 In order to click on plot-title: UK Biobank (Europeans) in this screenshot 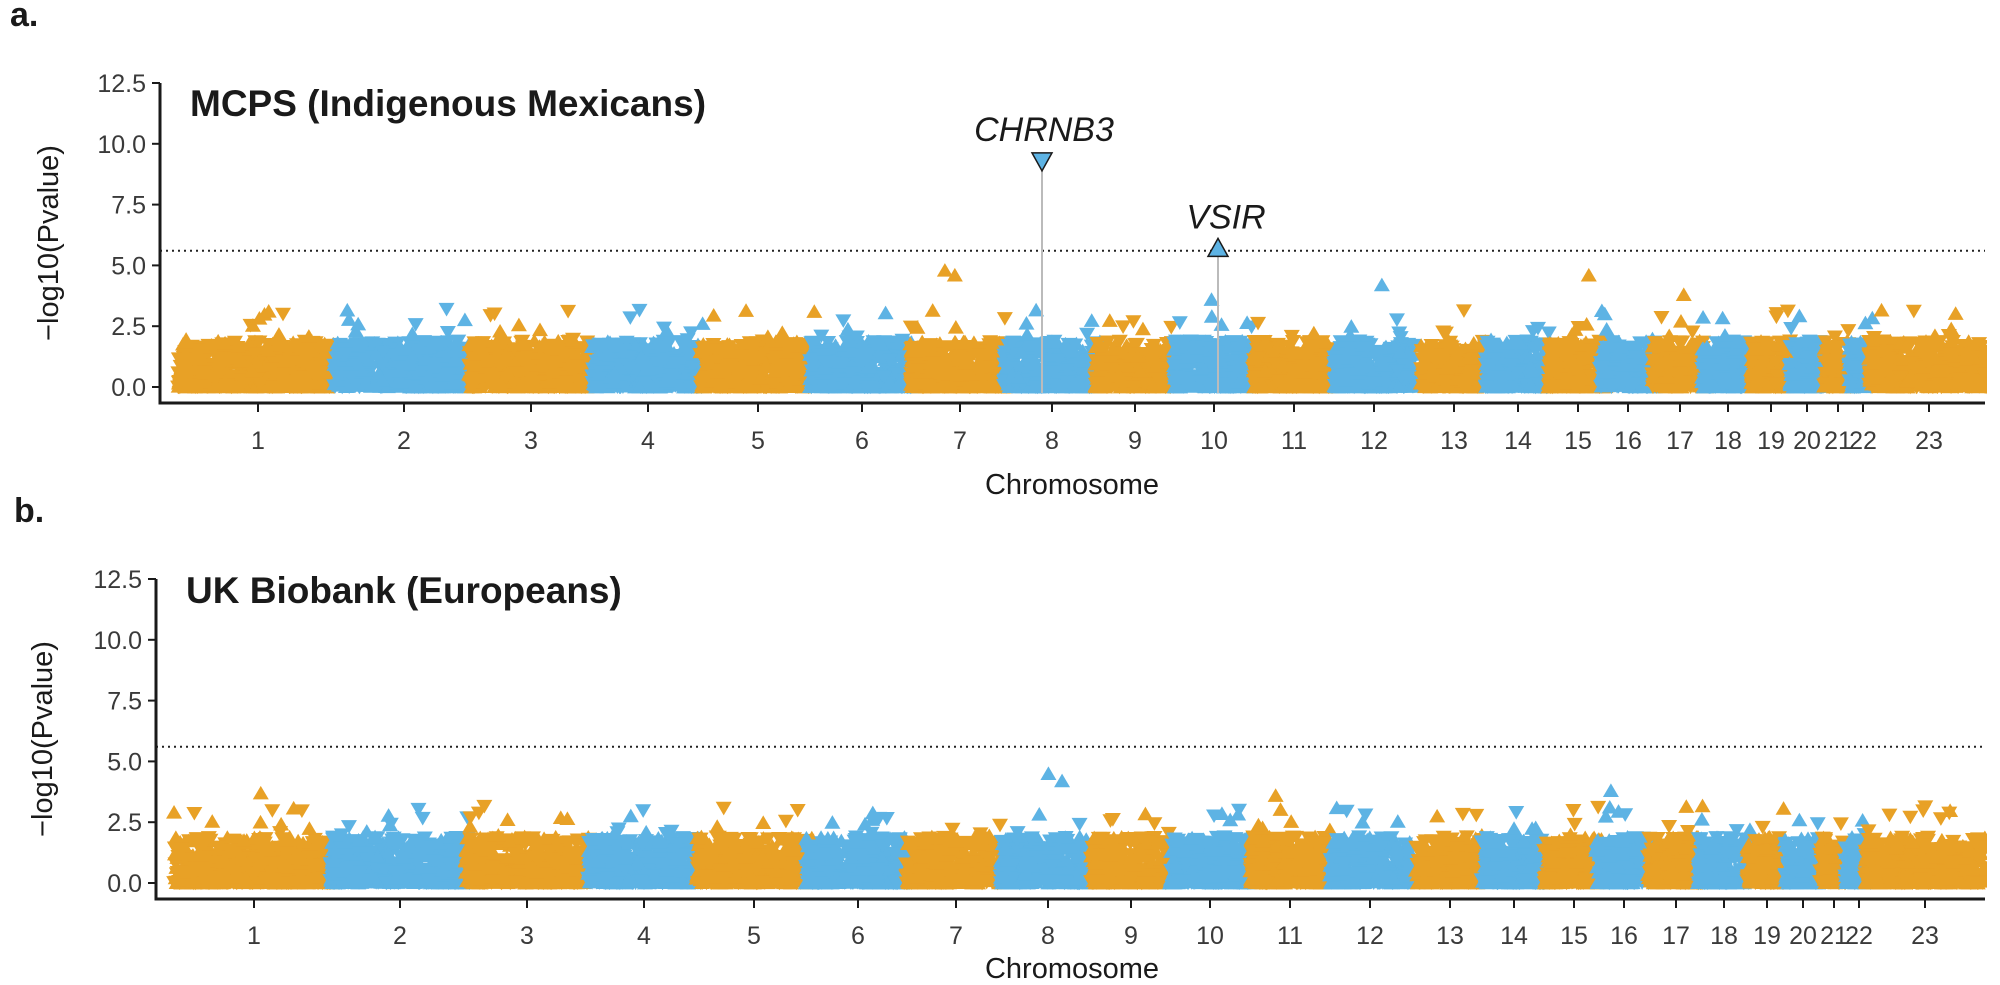, I will do `click(404, 590)`.